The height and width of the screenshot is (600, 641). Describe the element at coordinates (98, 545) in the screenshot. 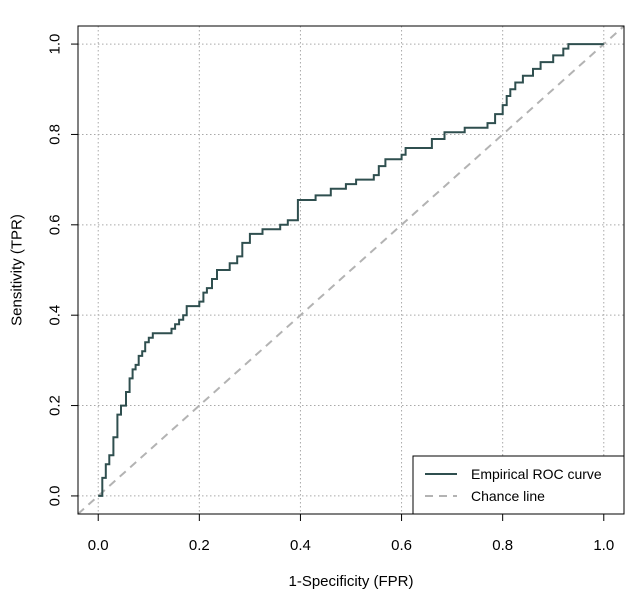

I see `x-tick-label: 0.0` at that location.